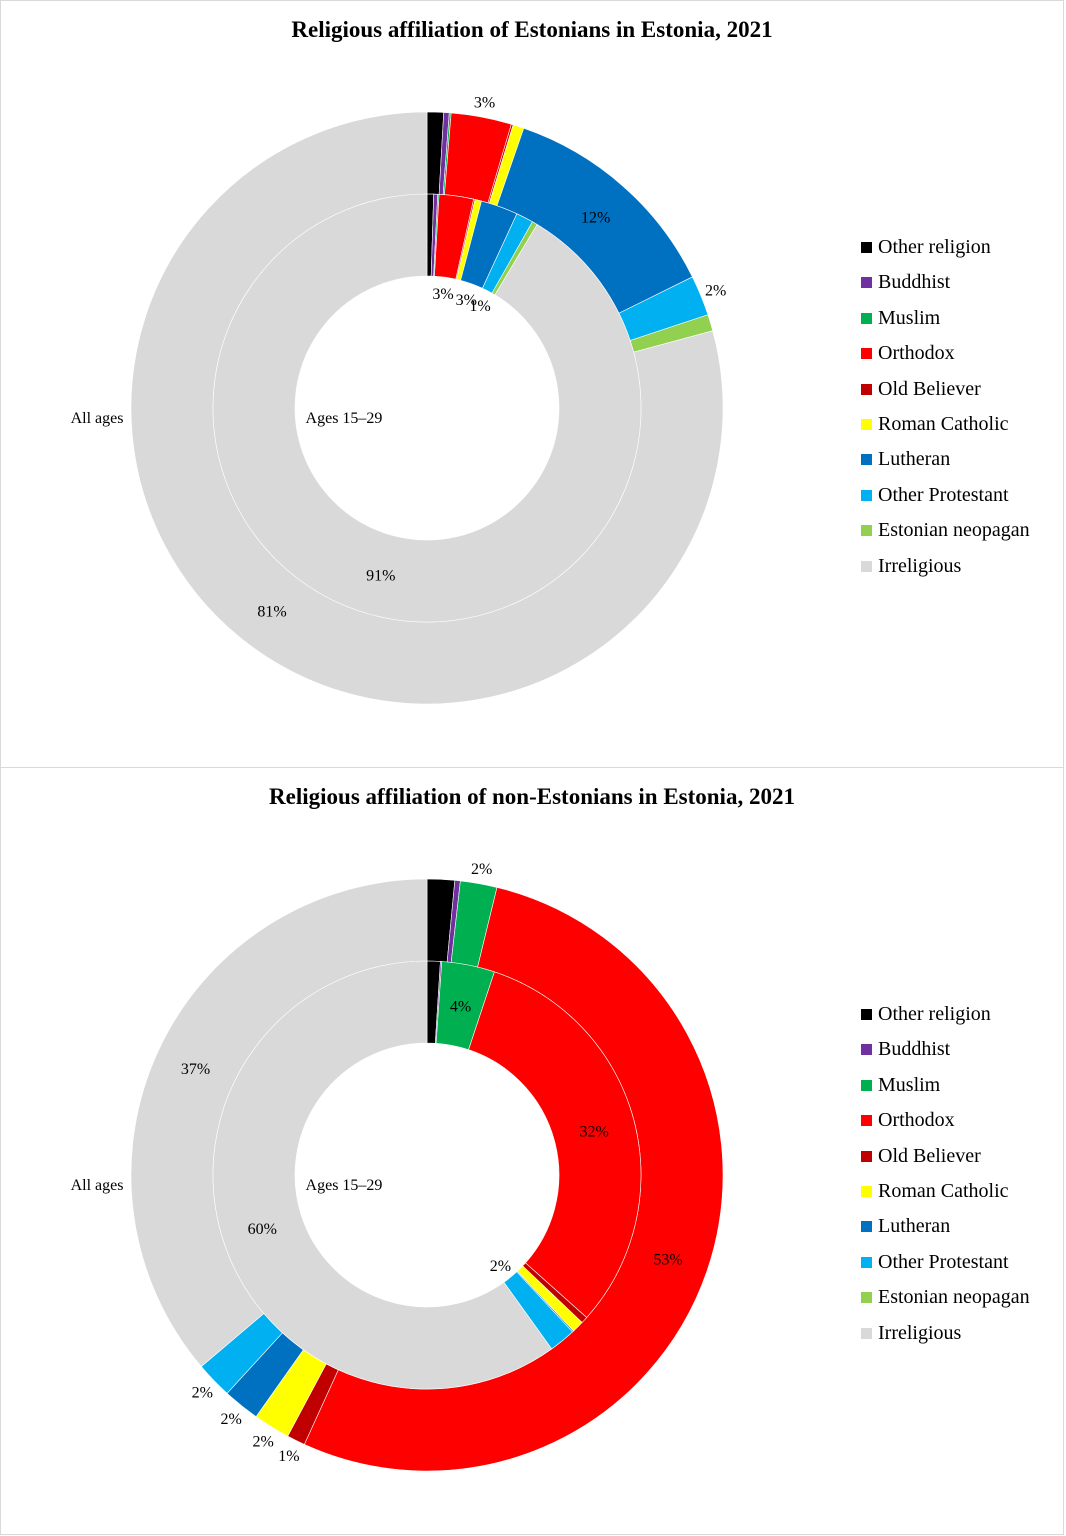  I want to click on data-label-all-ages-lutheran: 12%, so click(595, 218).